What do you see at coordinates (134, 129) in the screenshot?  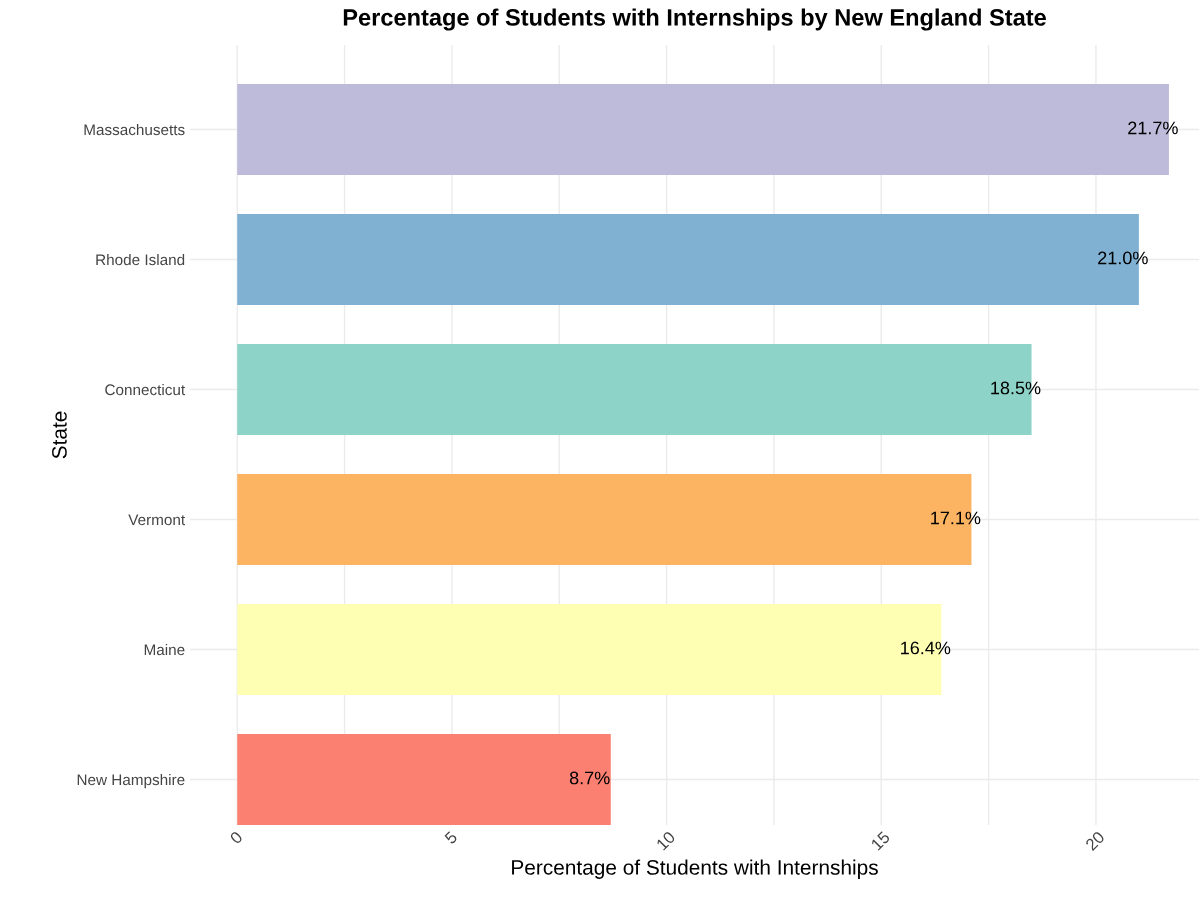 I see `y-tick-label: Massachusetts` at bounding box center [134, 129].